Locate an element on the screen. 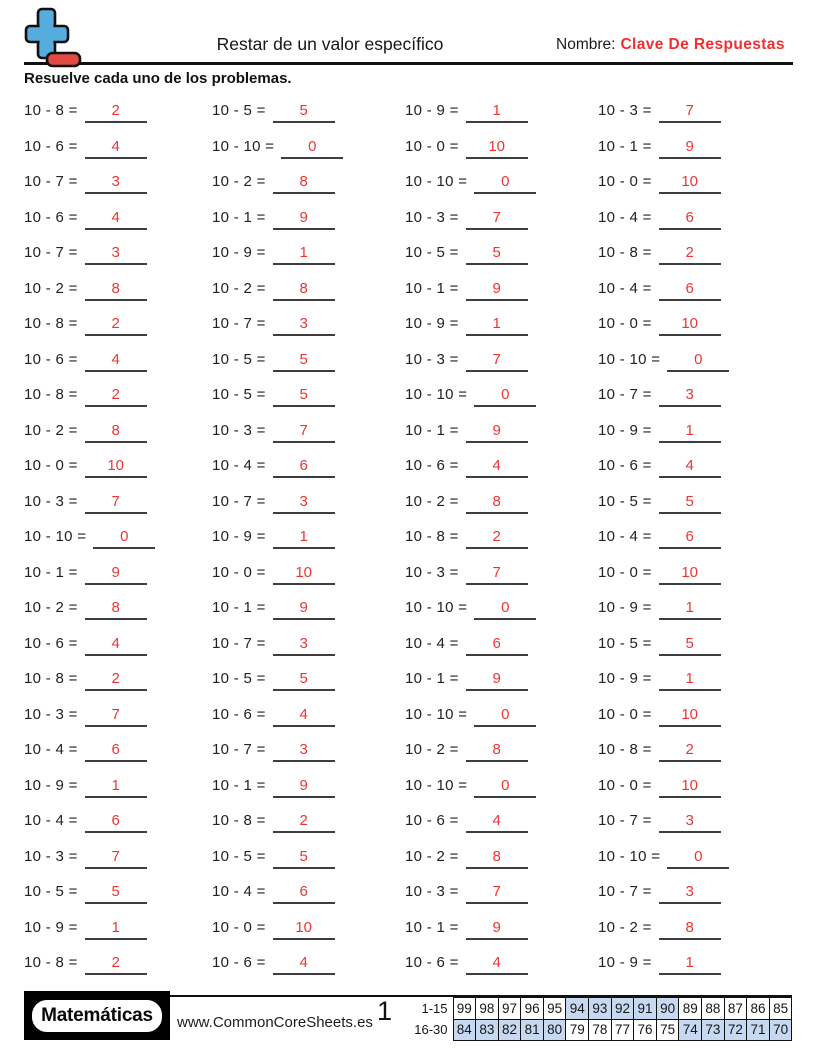 This screenshot has height=1056, width=816. answer-blank: 7 is located at coordinates (496, 361).